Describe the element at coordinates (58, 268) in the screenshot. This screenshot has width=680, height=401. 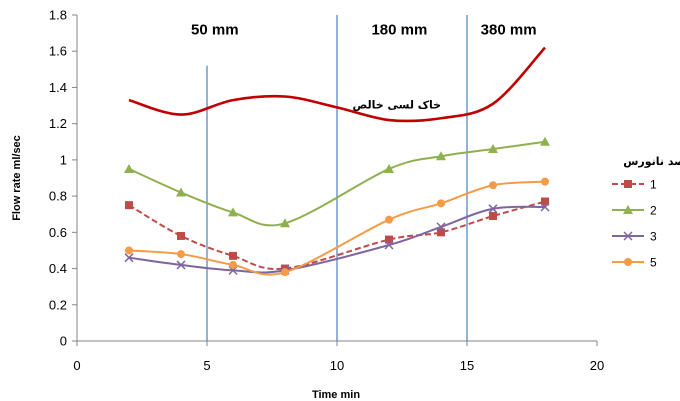
I see `y-tick-label: 0.4` at that location.